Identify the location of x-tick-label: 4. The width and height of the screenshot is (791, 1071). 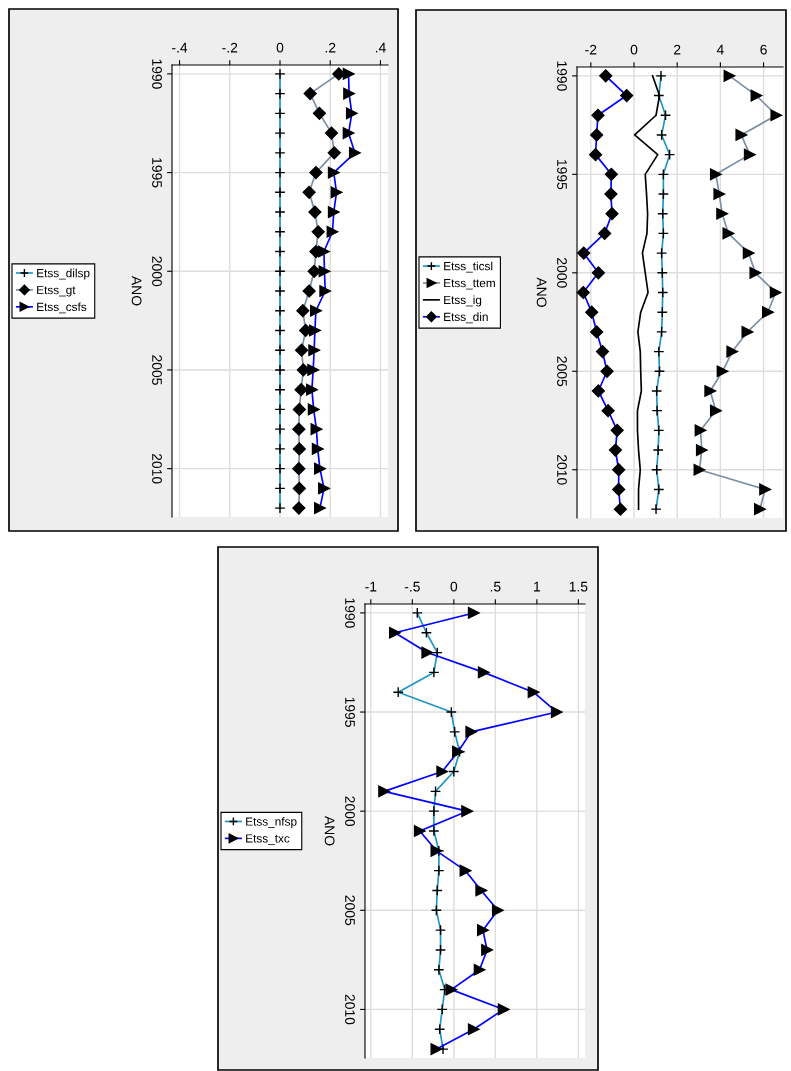
(720, 49).